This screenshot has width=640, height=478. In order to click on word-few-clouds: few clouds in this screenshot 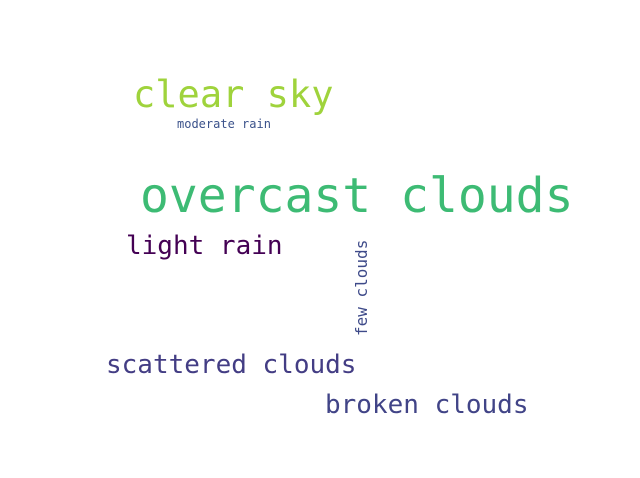, I will do `click(361, 287)`.